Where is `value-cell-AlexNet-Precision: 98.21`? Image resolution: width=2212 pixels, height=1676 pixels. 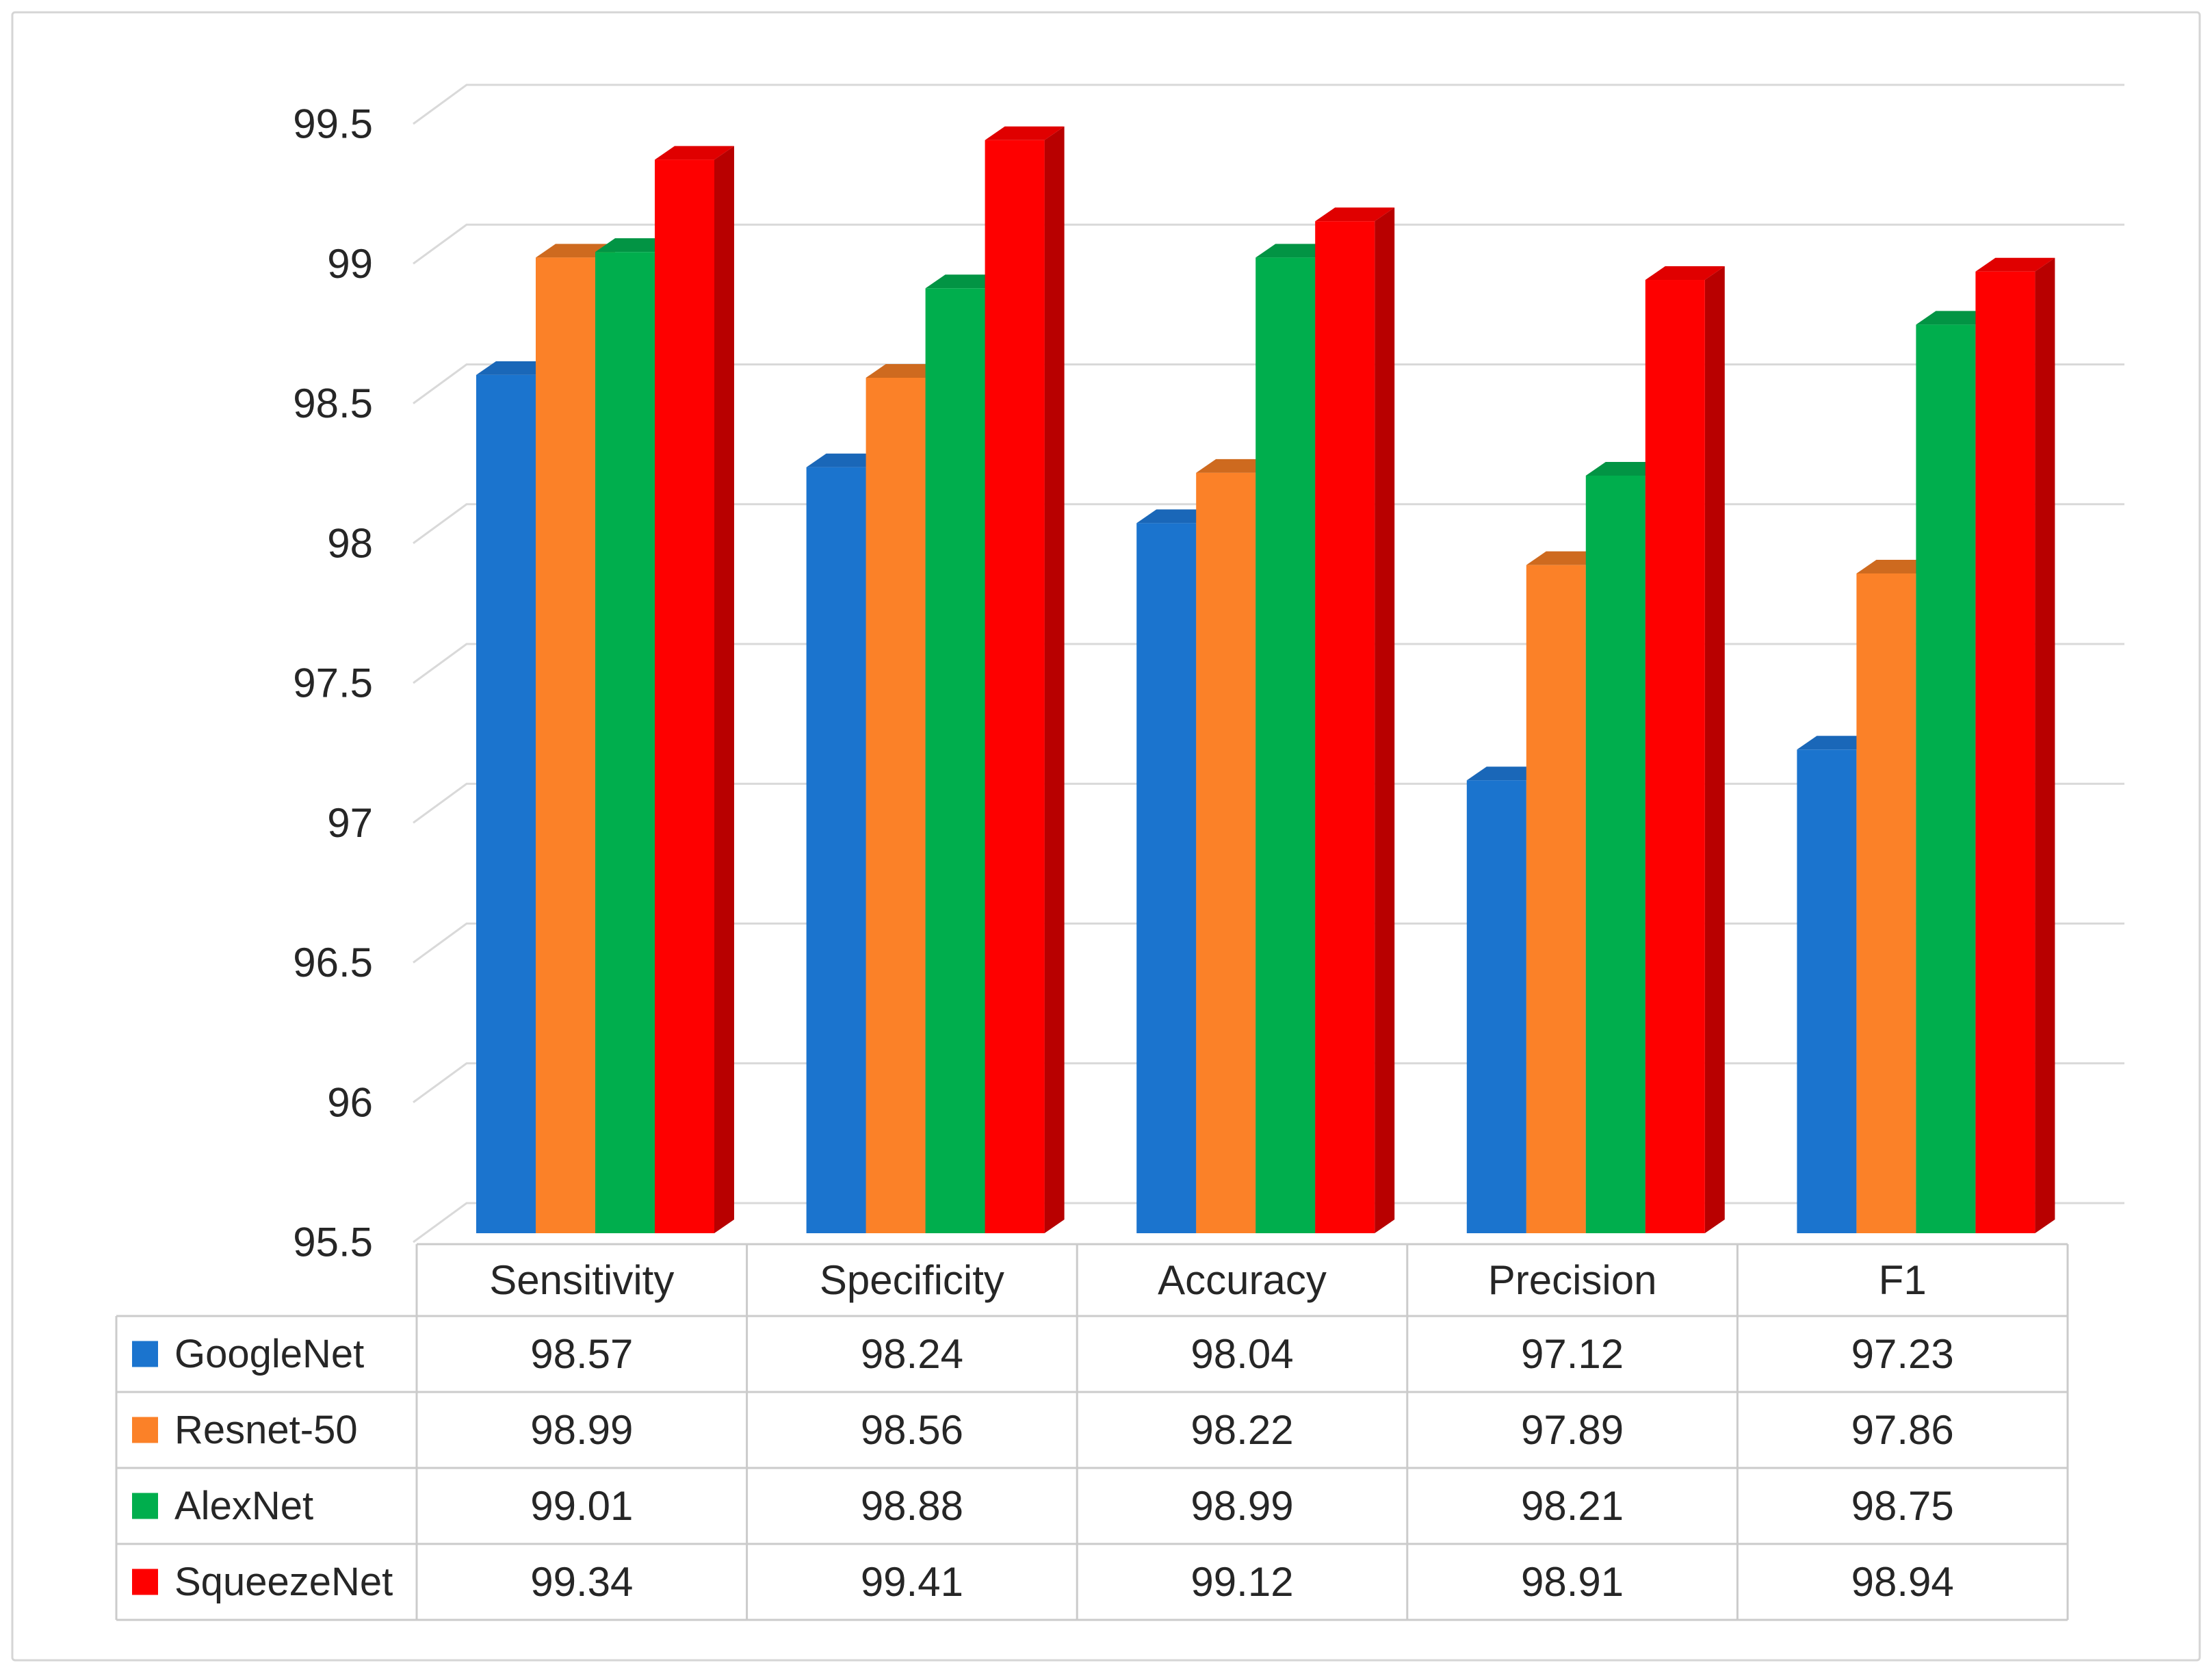 value-cell-AlexNet-Precision: 98.21 is located at coordinates (1573, 1506).